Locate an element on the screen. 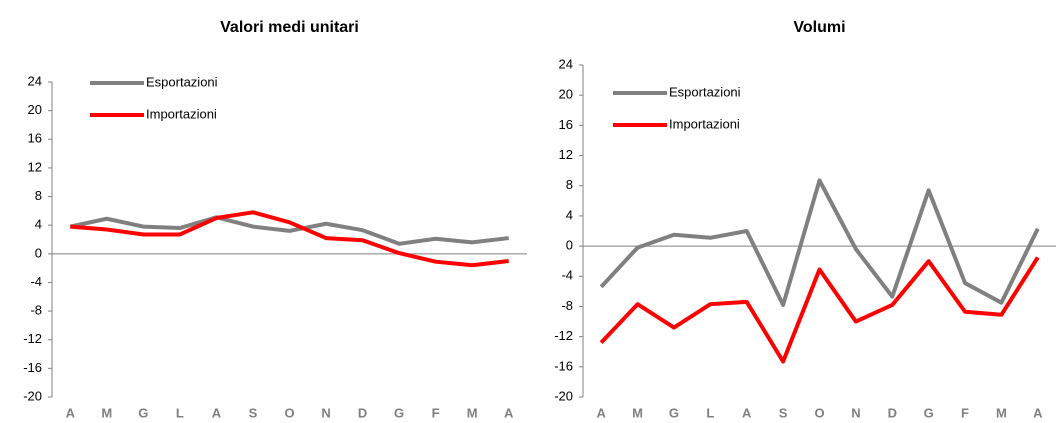 The height and width of the screenshot is (423, 1058). chart-title: Valori medi unitari is located at coordinates (289, 27).